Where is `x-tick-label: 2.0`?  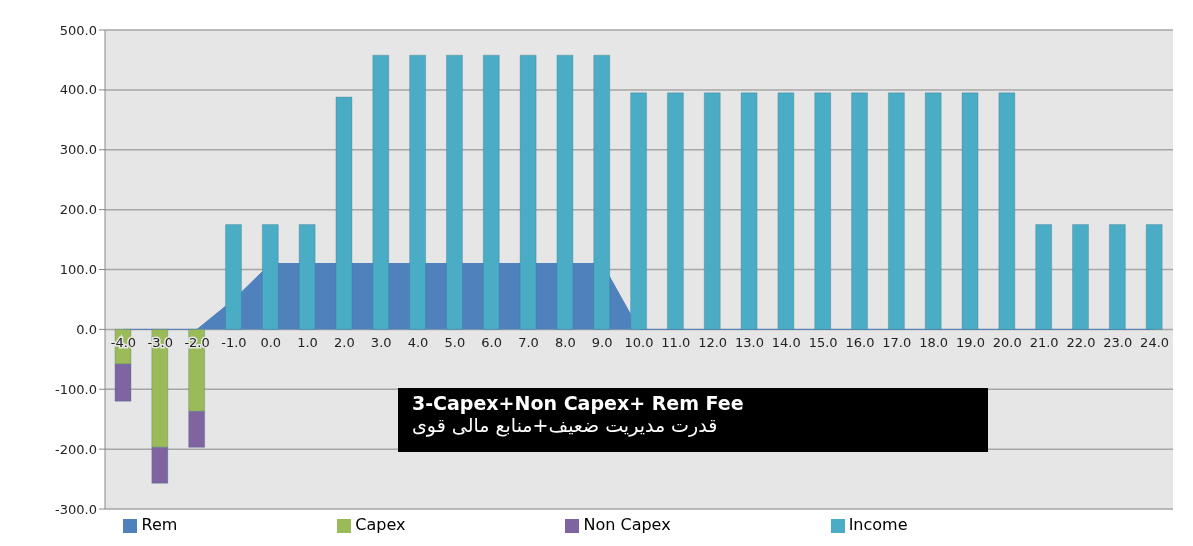
x-tick-label: 2.0 is located at coordinates (344, 343).